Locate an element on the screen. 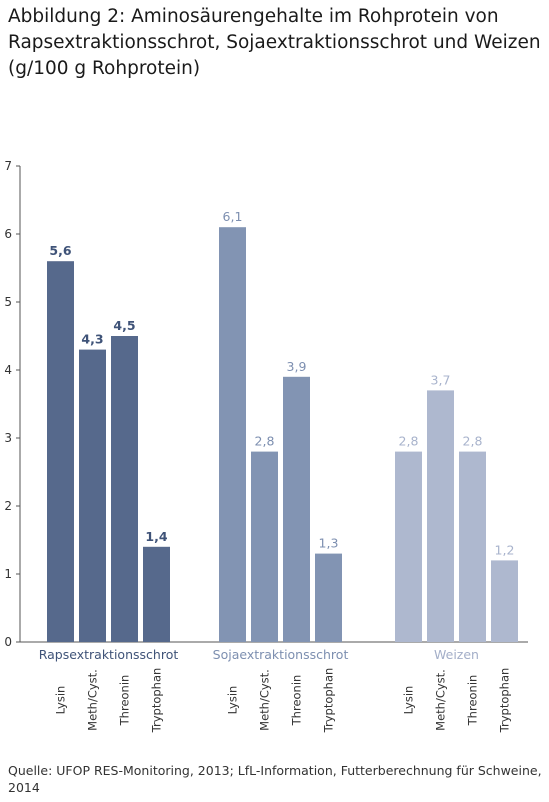 The height and width of the screenshot is (802, 549). y-tick-label: 0 is located at coordinates (8, 642).